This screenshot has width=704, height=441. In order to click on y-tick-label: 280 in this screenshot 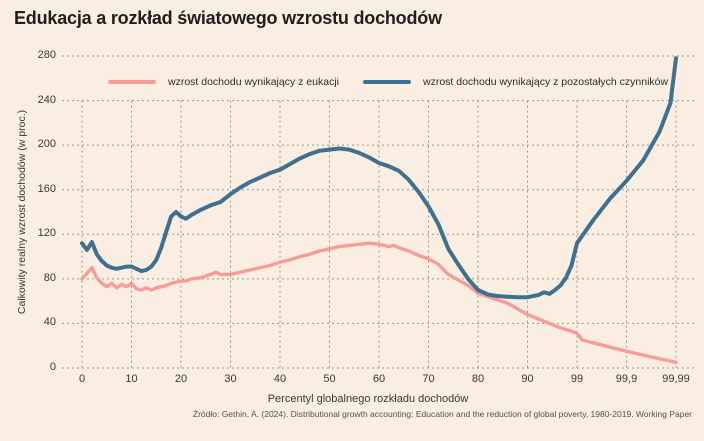, I will do `click(46, 55)`.